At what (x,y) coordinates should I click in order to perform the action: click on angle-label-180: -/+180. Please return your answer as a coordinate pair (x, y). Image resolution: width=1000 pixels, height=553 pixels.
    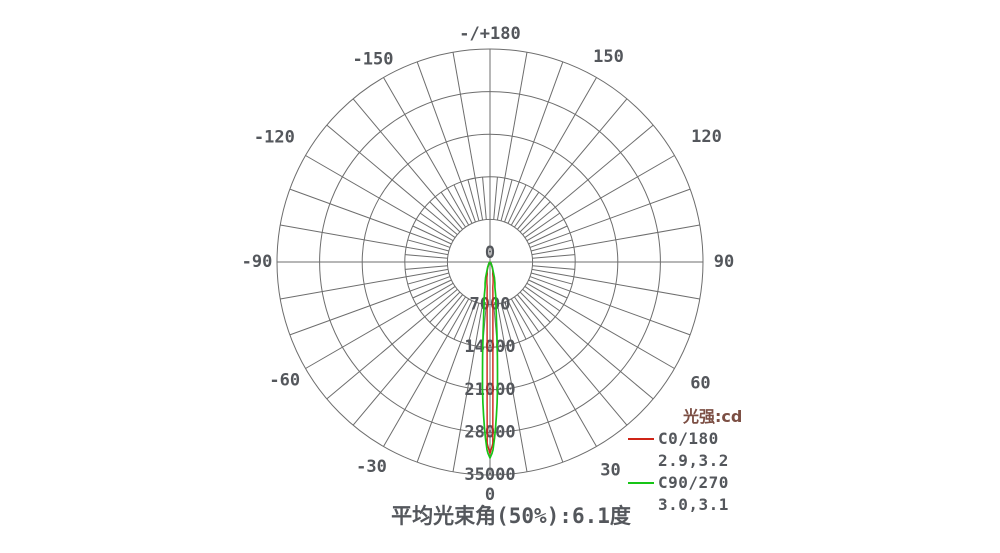
    Looking at the image, I should click on (489, 34).